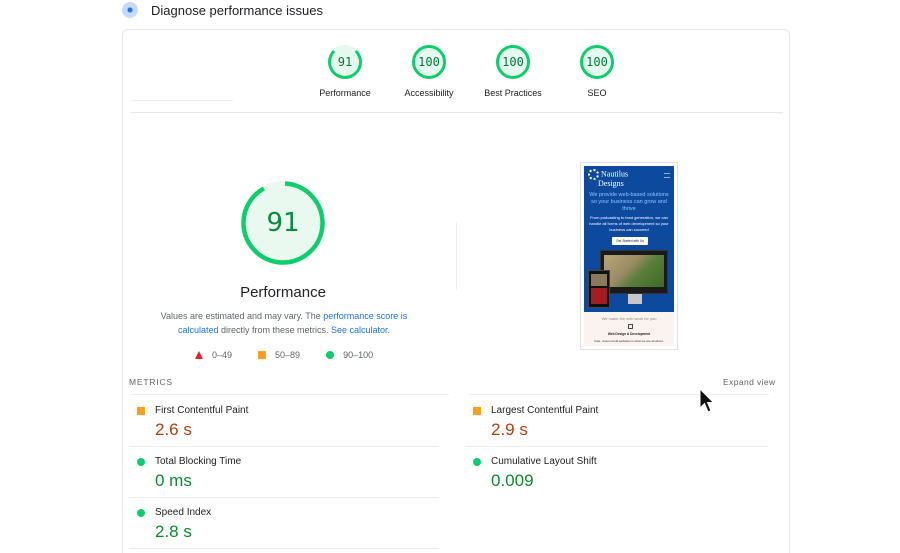 The width and height of the screenshot is (900, 553). I want to click on mouse-cursor-icon, so click(707, 400).